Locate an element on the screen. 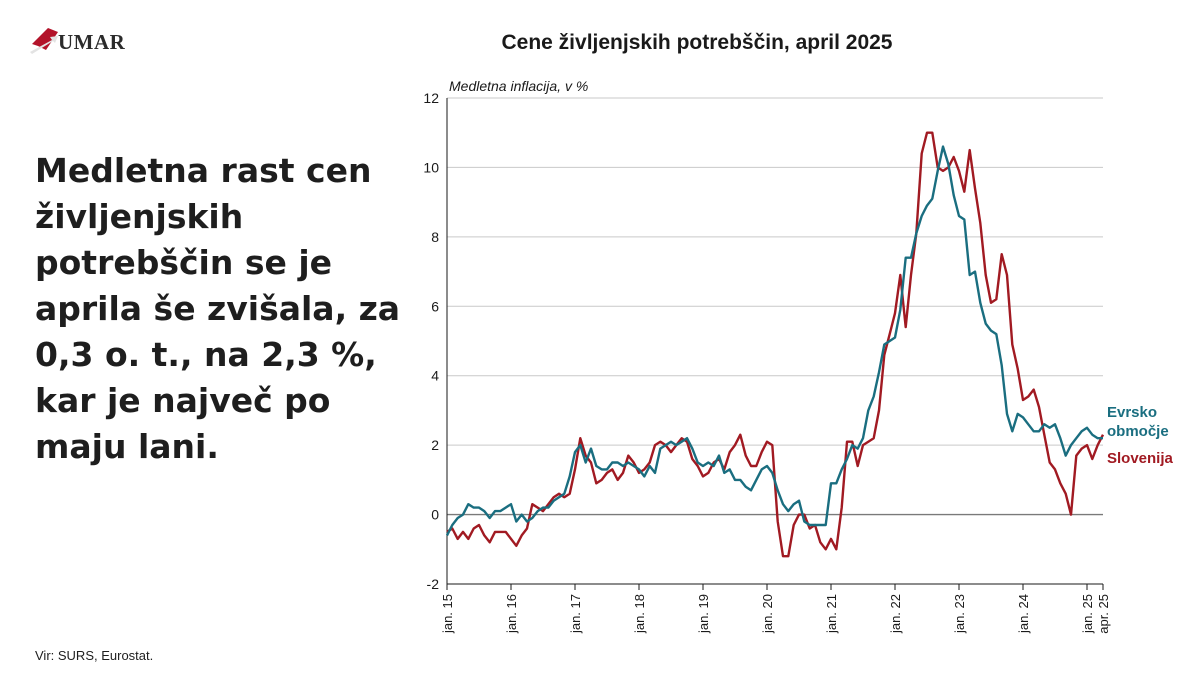 This screenshot has width=1200, height=675. logo-shape is located at coordinates (45, 39).